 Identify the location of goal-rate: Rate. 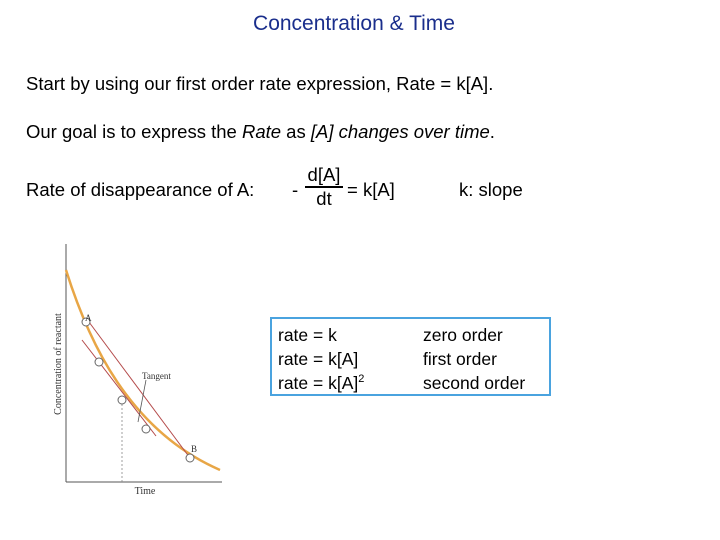
(261, 131).